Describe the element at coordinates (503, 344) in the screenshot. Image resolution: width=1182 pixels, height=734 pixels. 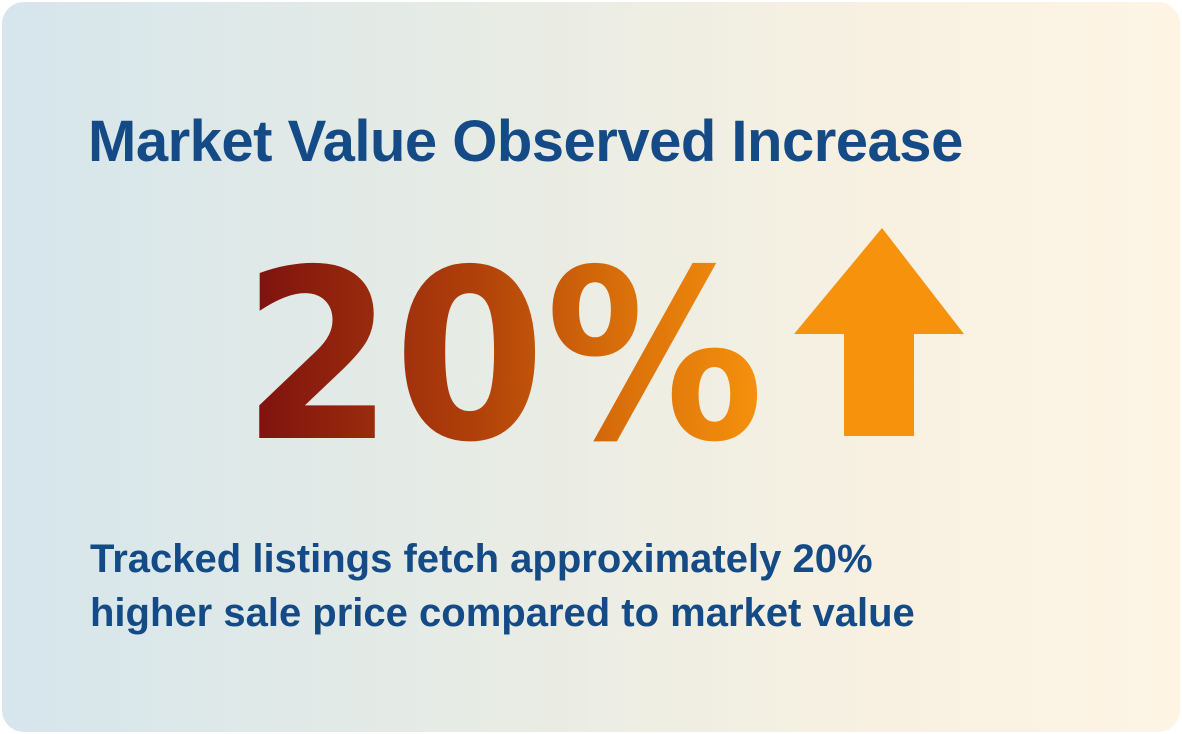
I see `stat-value: 20%` at that location.